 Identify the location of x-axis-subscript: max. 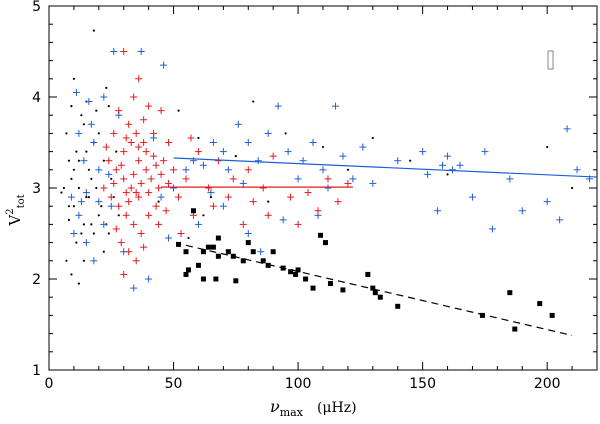
(292, 412).